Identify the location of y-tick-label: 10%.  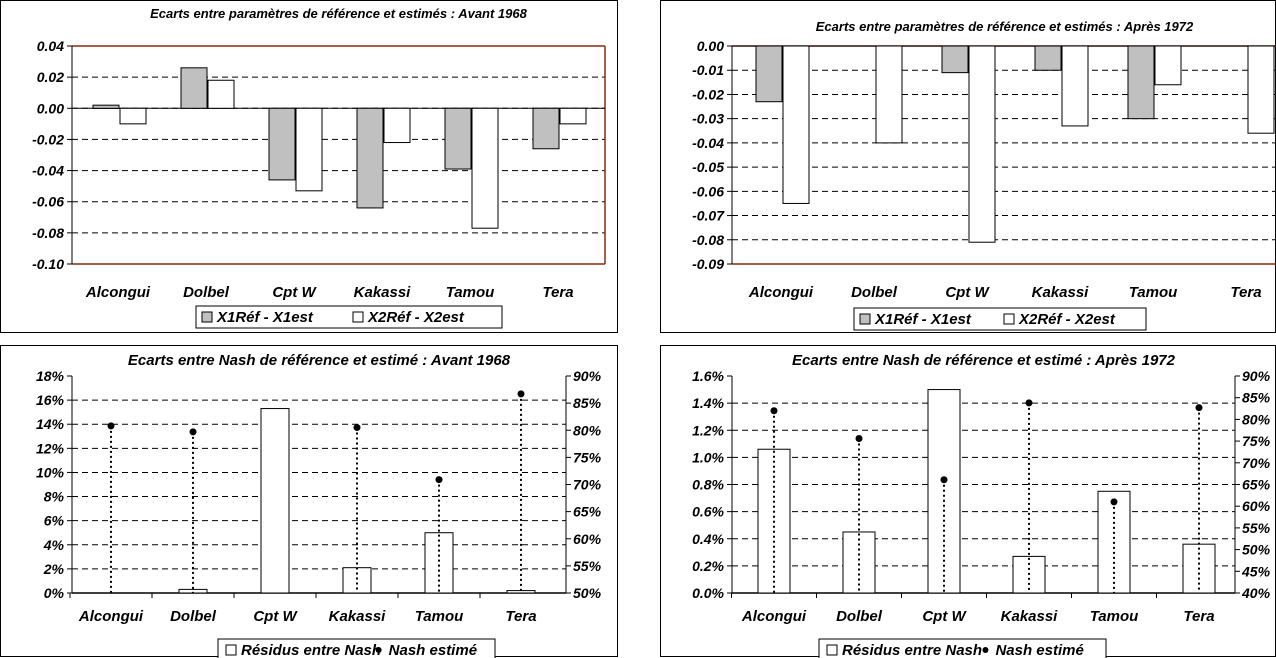
(50, 472).